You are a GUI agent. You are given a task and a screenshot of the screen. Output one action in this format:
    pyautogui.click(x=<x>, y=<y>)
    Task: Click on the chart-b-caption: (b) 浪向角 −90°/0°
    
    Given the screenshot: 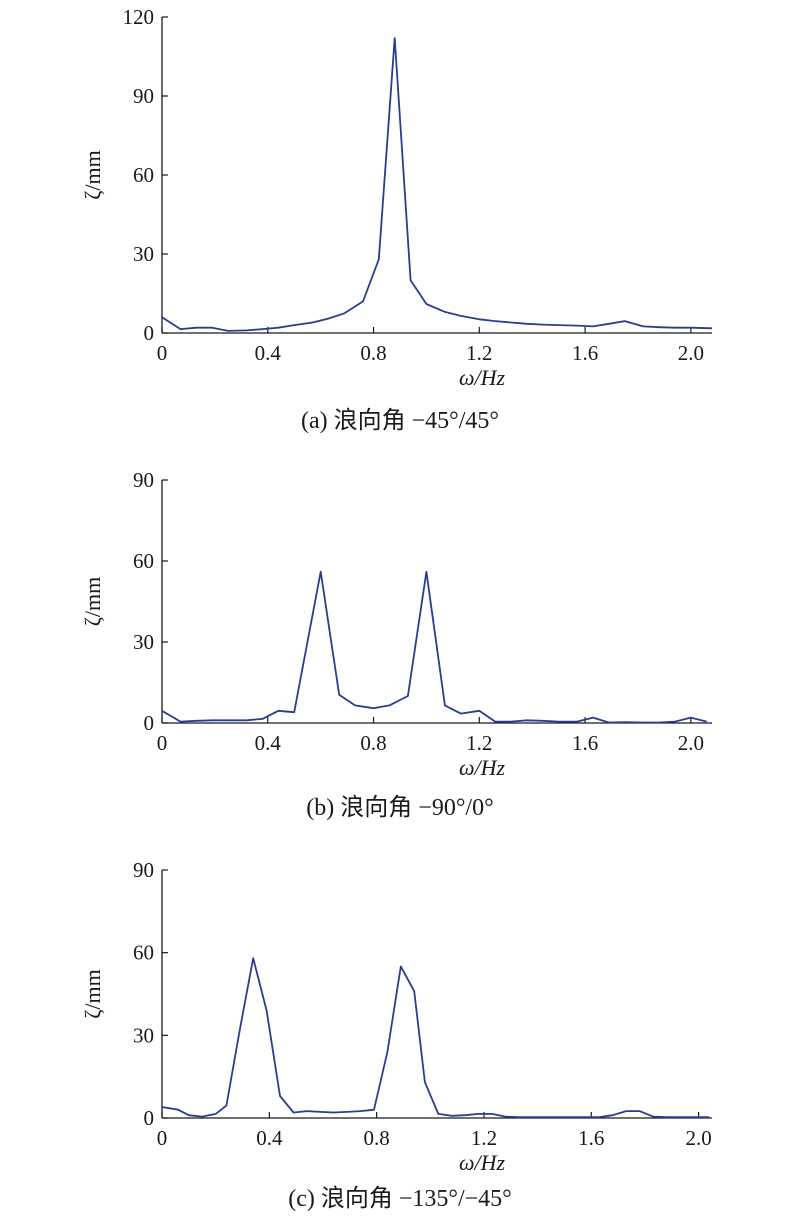 What is the action you would take?
    pyautogui.click(x=400, y=808)
    